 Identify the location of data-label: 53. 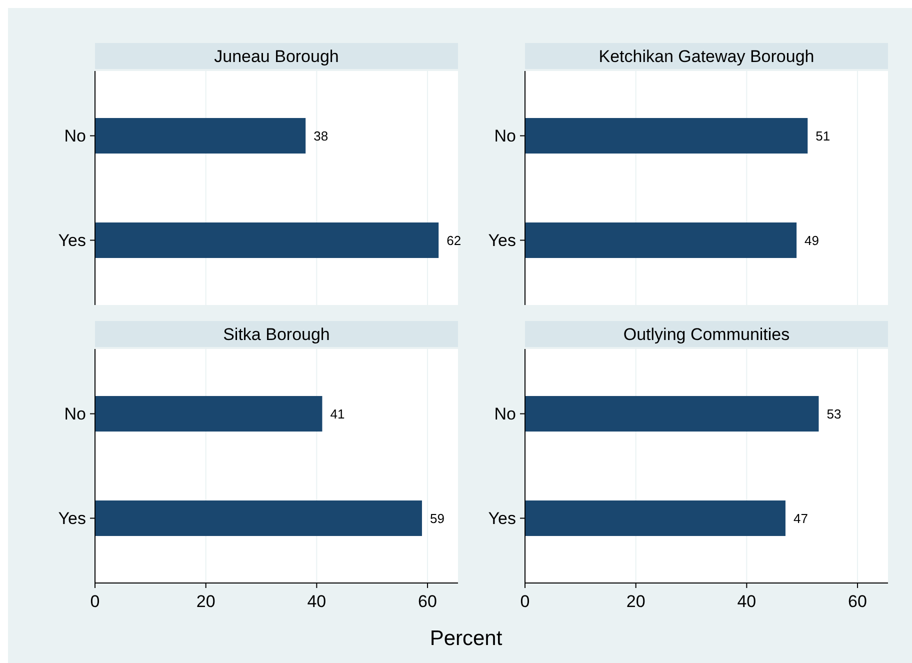
(834, 414).